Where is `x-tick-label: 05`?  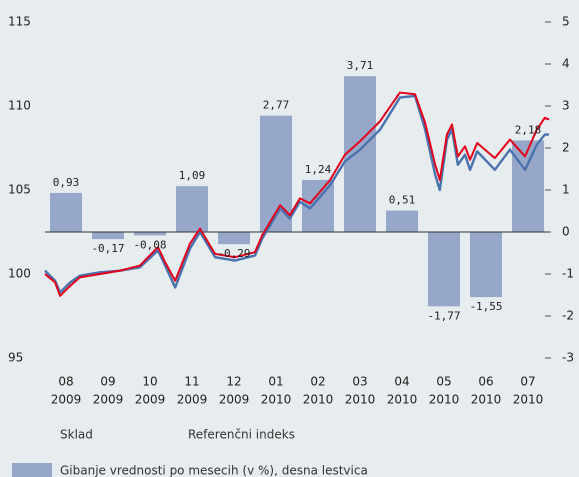
x-tick-label: 05 is located at coordinates (443, 382).